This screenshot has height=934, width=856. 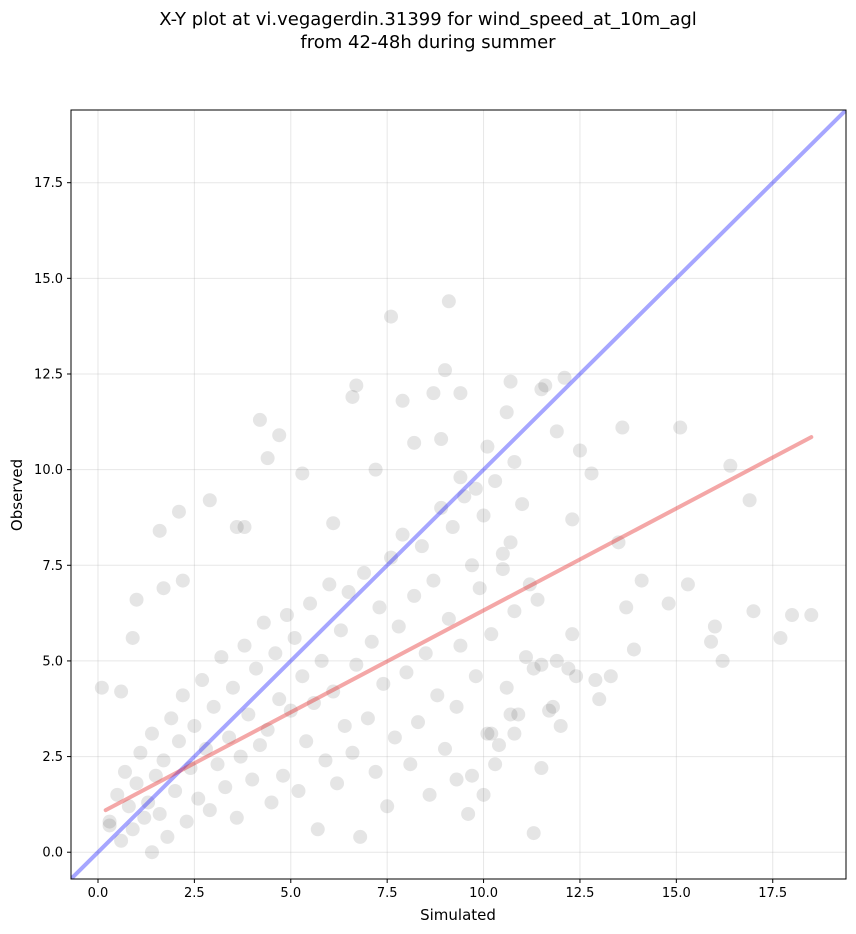 I want to click on y-tick-label: 5.0, so click(x=52, y=661).